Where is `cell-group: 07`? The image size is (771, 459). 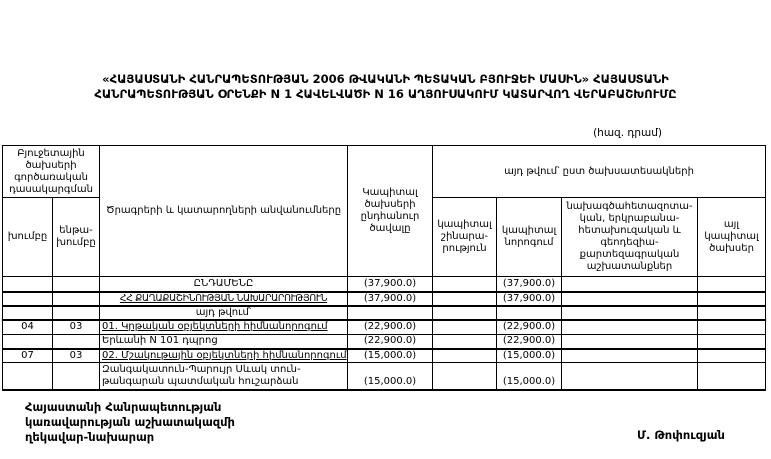
cell-group: 07 is located at coordinates (27, 355).